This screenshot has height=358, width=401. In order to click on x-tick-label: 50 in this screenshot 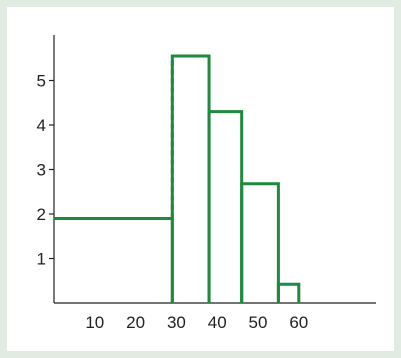, I will do `click(258, 322)`.